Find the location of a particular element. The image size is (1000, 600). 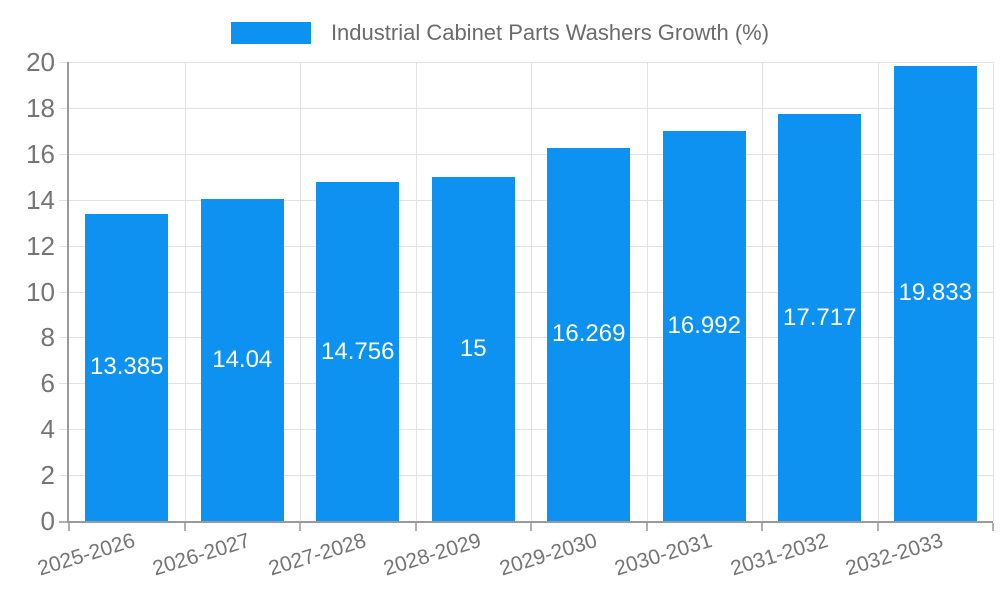

y-tick-label: 14 is located at coordinates (40, 200).